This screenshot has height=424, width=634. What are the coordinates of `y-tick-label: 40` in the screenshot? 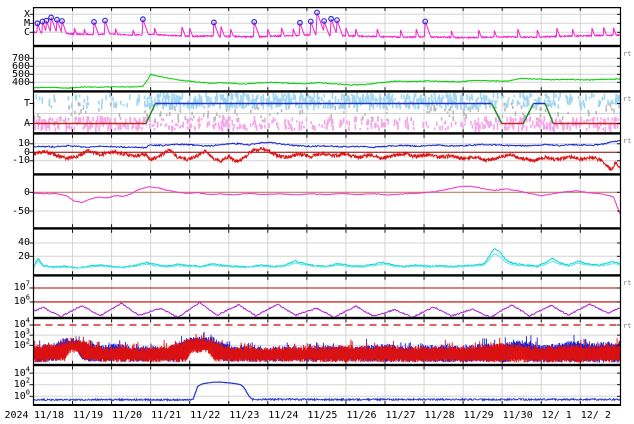 It's located at (23, 243).